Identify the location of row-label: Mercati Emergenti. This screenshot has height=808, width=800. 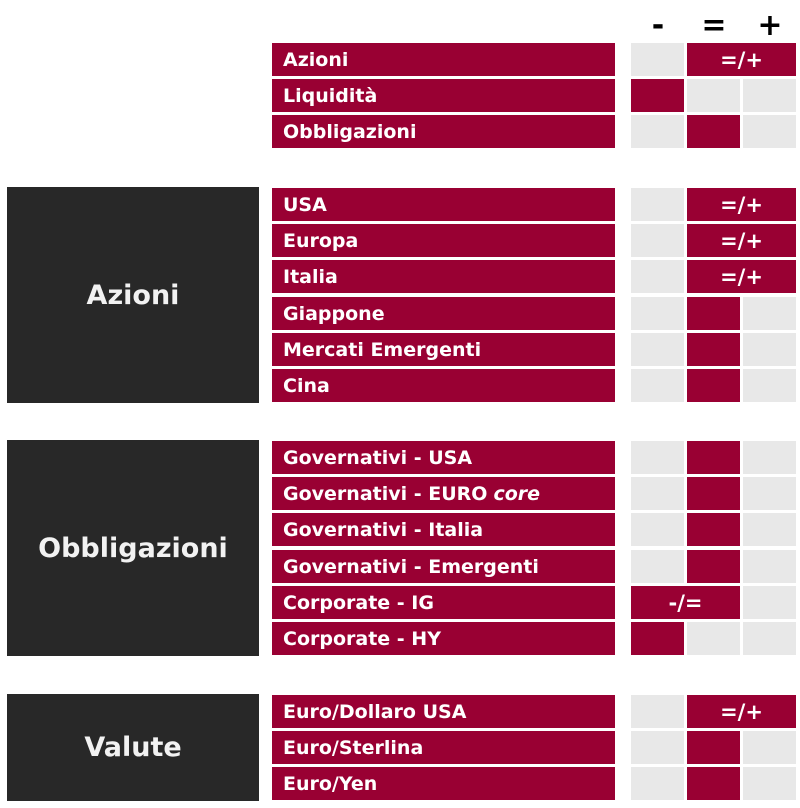
(443, 349).